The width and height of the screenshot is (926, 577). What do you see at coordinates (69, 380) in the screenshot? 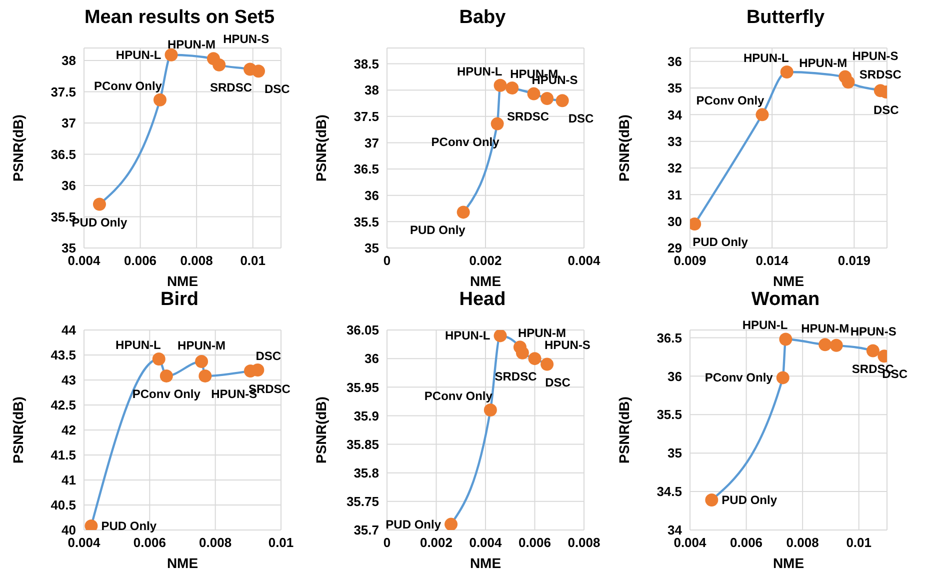
I see `y-tick-label: 43` at bounding box center [69, 380].